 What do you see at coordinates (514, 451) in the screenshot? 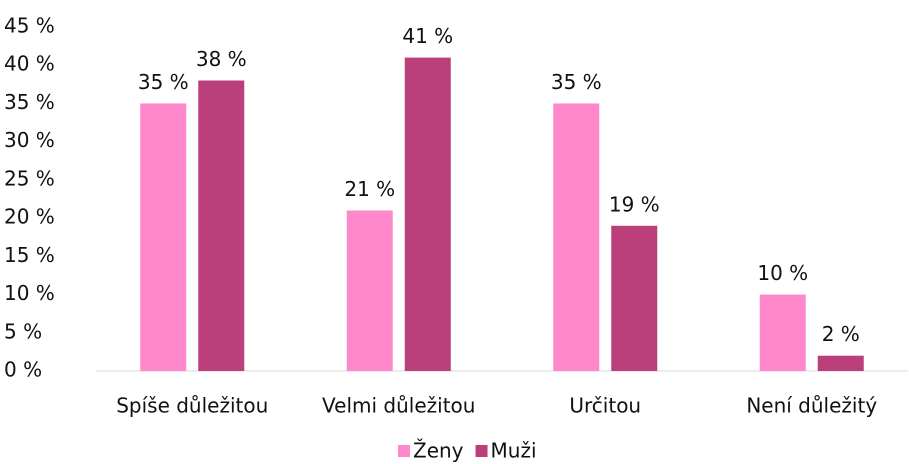
I see `legend-label: Muži` at bounding box center [514, 451].